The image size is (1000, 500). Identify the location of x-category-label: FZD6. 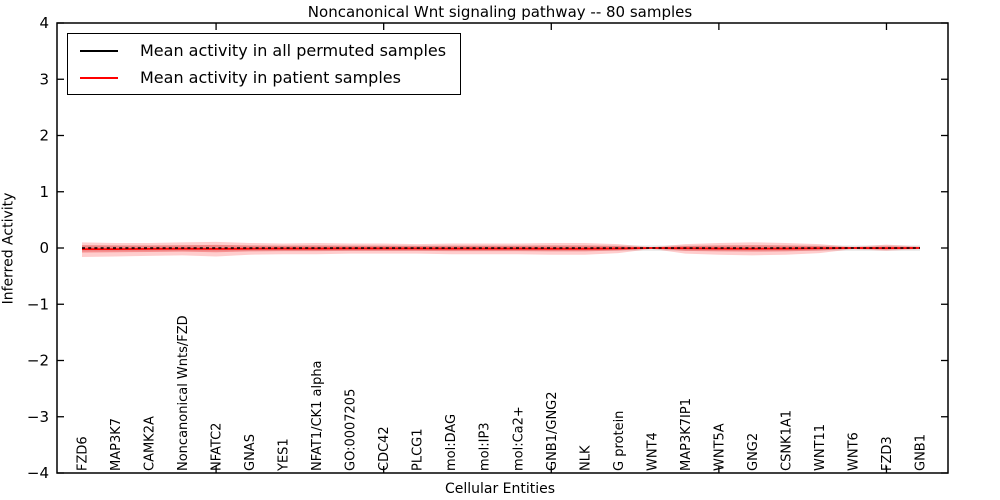
(83, 453).